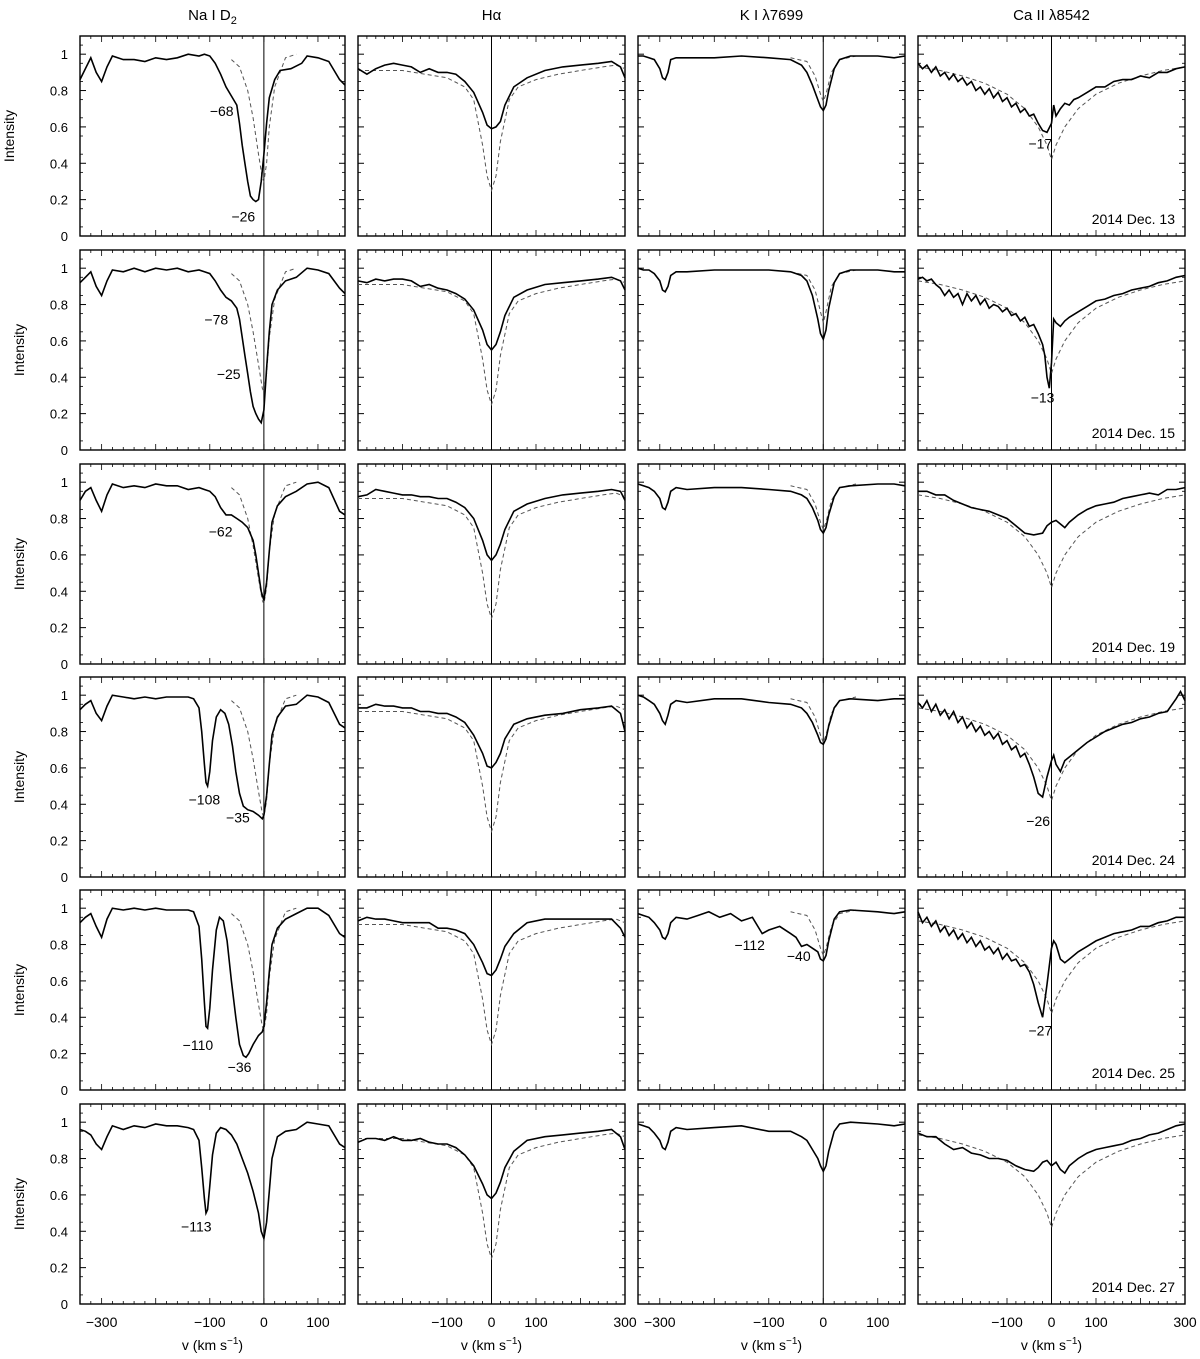 The width and height of the screenshot is (1200, 1359). Describe the element at coordinates (216, 320) in the screenshot. I see `velocity-annotation: −78` at that location.